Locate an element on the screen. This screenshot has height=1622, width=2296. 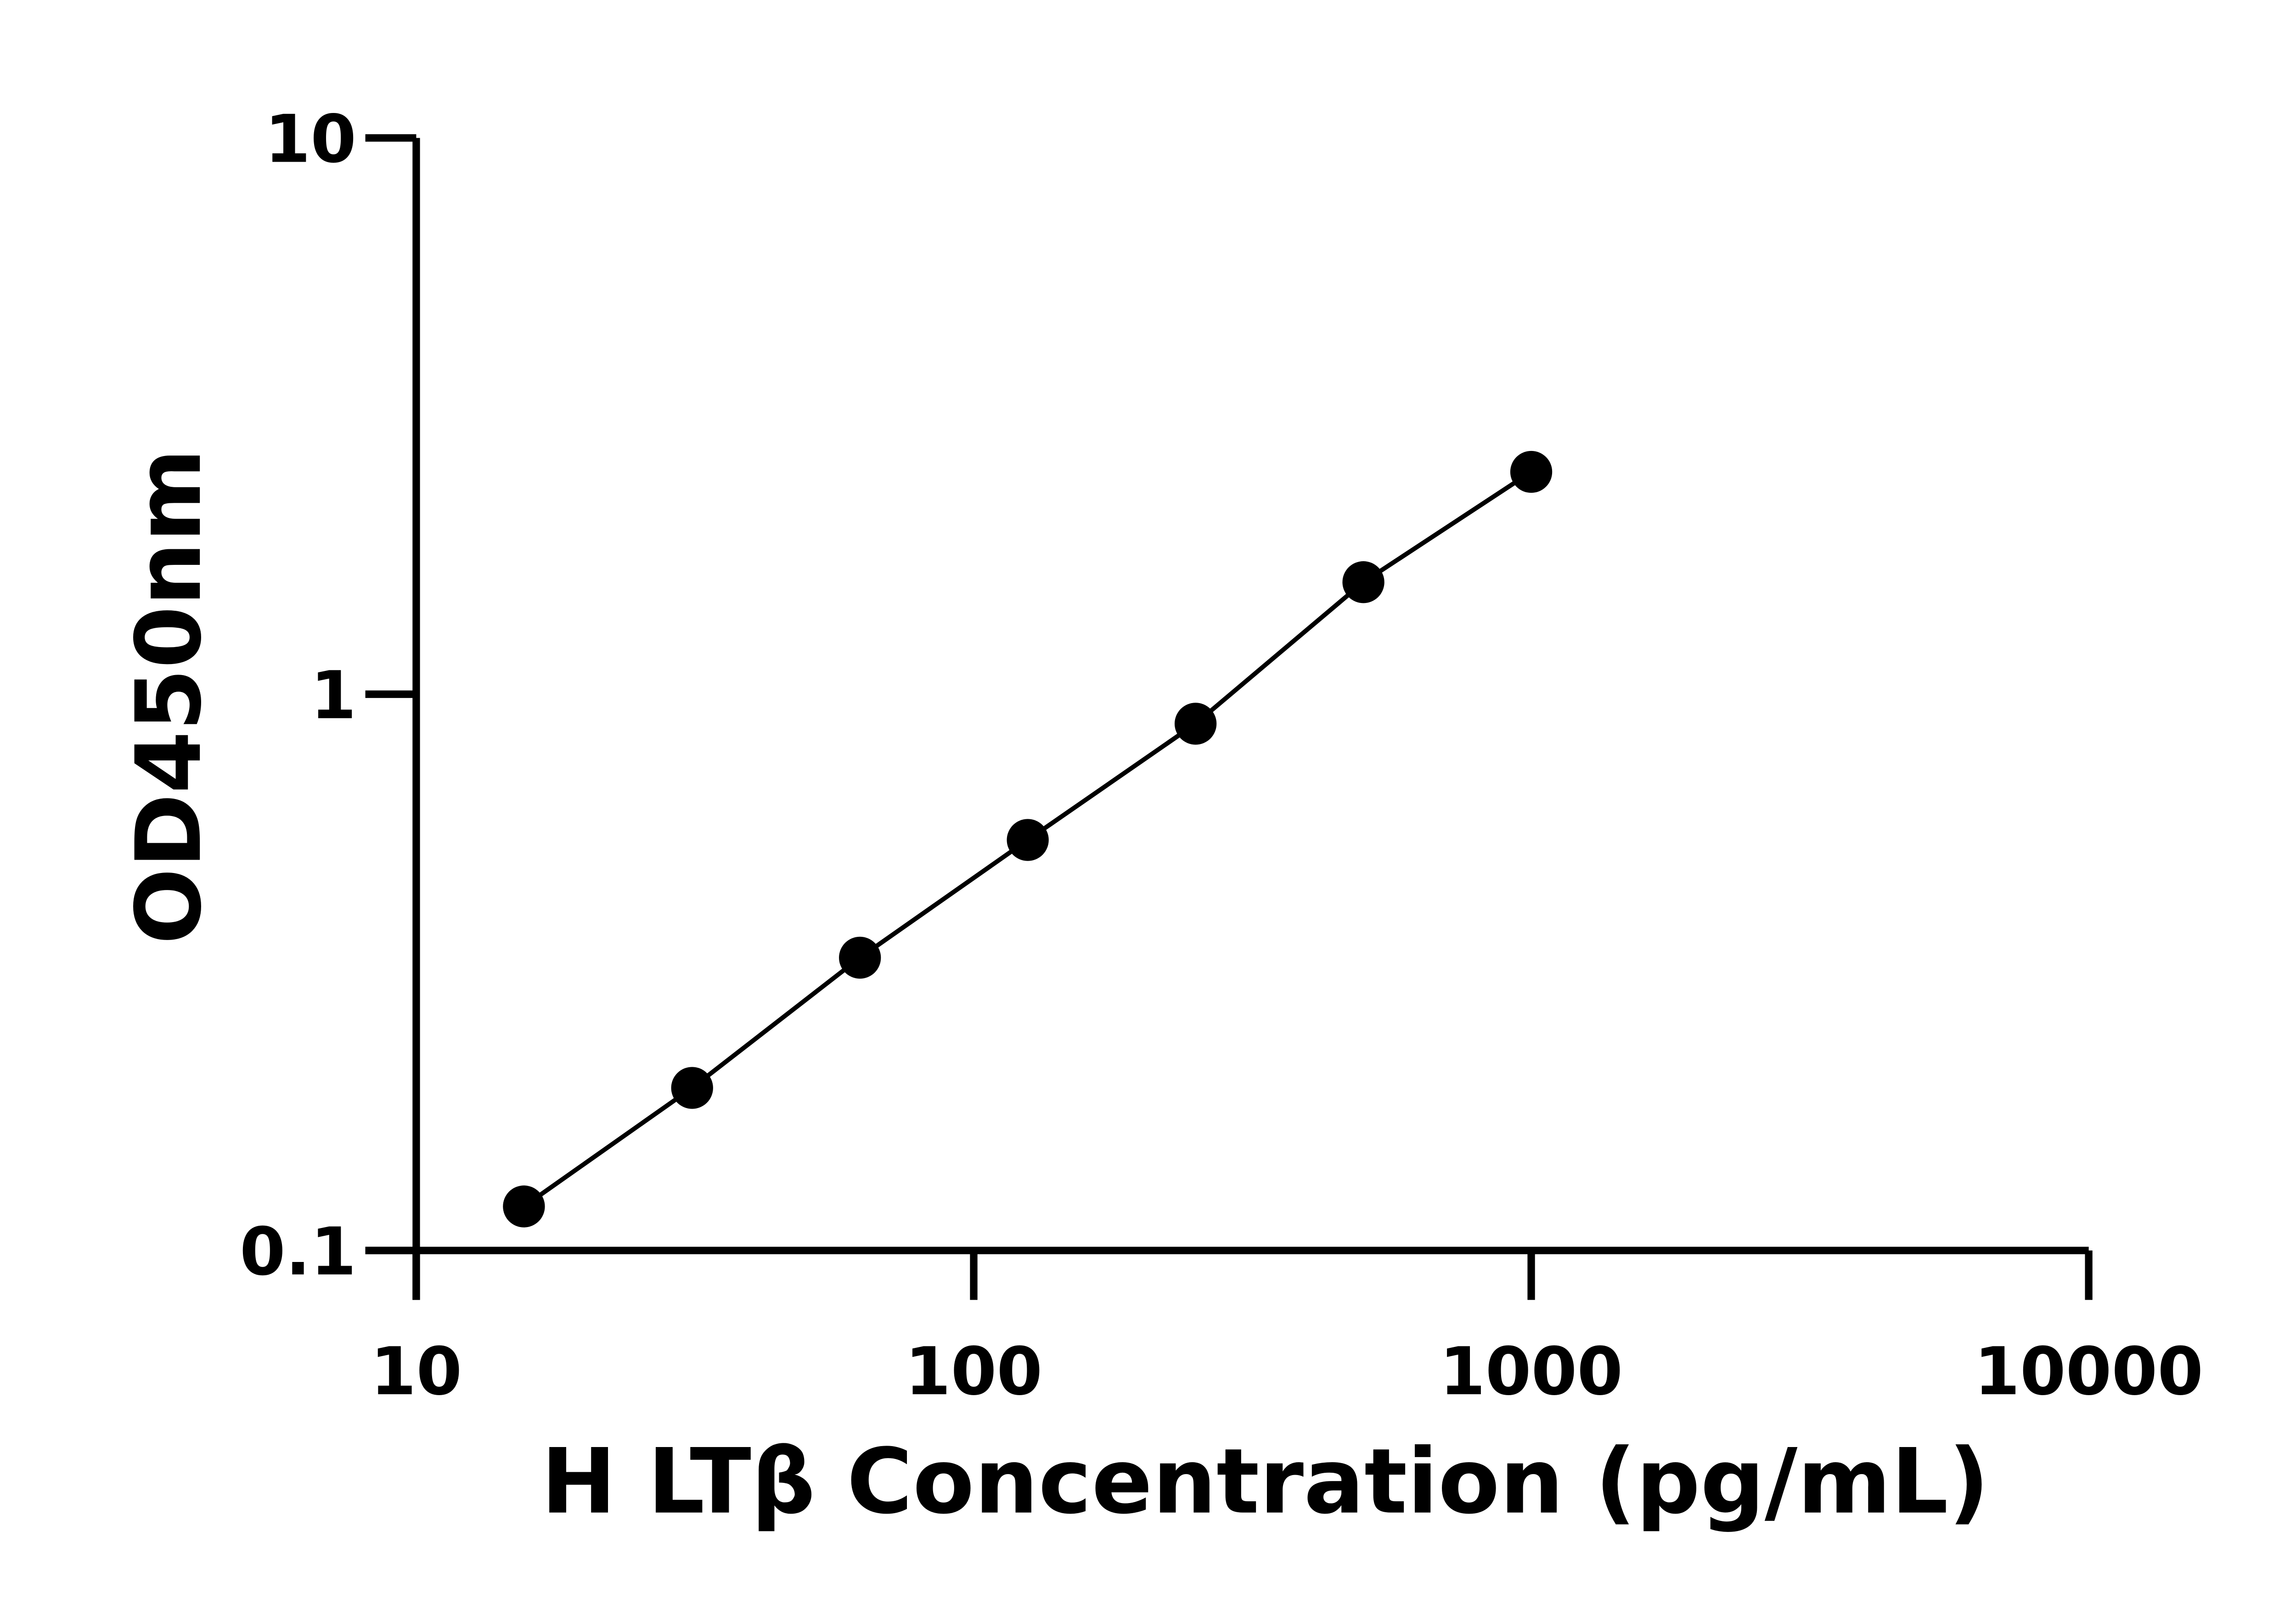
x-tick-label: 10000 is located at coordinates (2088, 1372).